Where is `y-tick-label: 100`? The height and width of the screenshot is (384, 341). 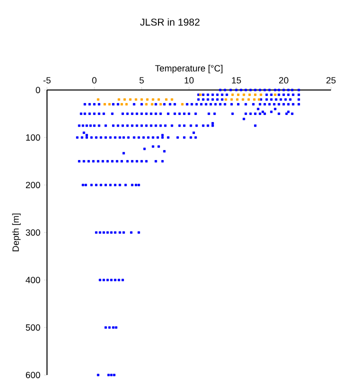 y-tick-label: 100 is located at coordinates (33, 137).